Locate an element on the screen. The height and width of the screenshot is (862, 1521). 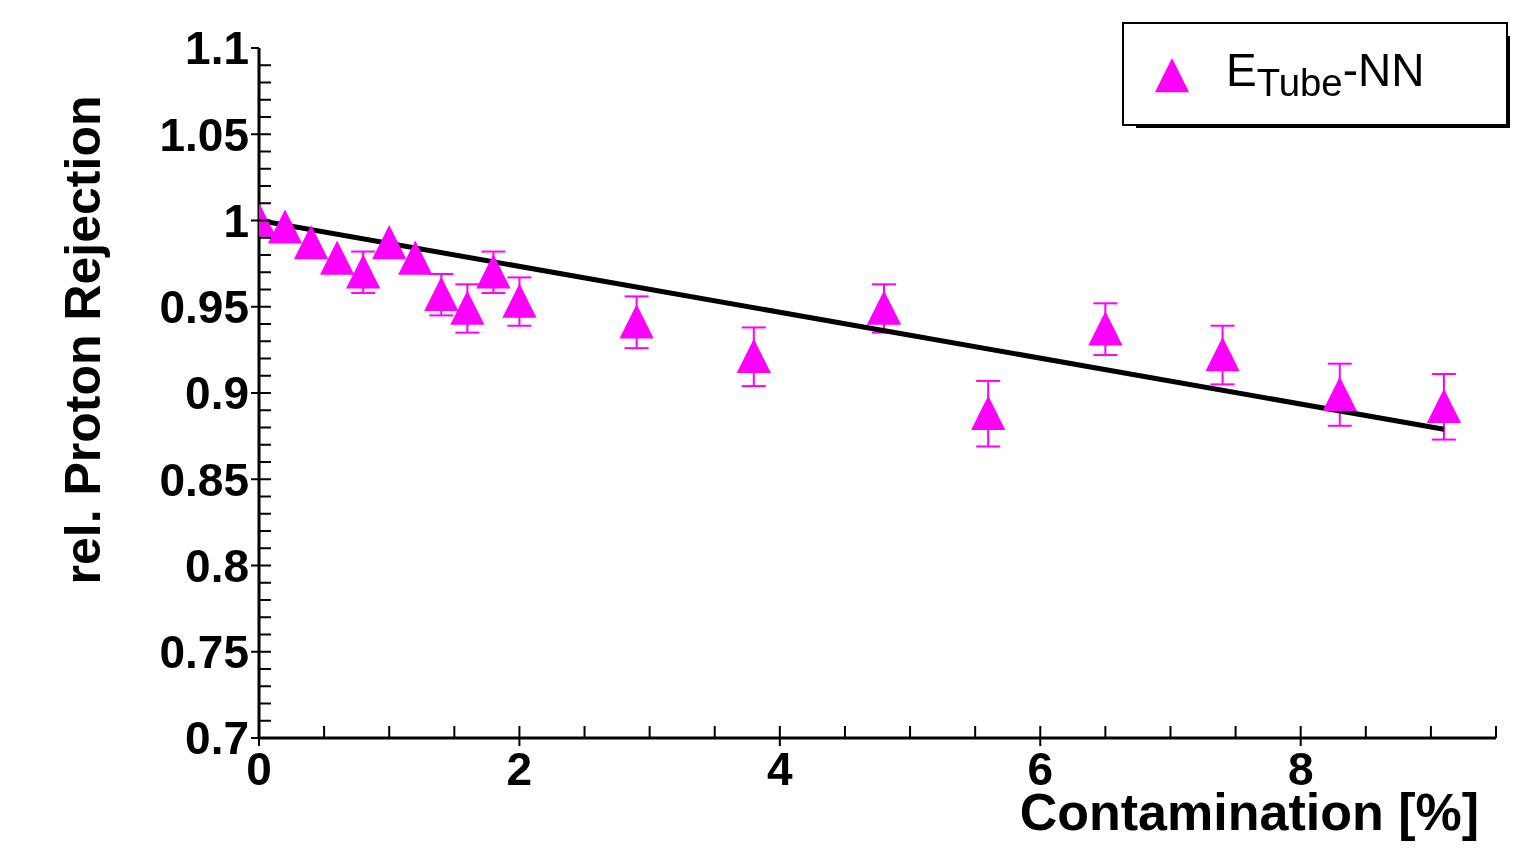
y-tick-label: 0.85 is located at coordinates (204, 479).